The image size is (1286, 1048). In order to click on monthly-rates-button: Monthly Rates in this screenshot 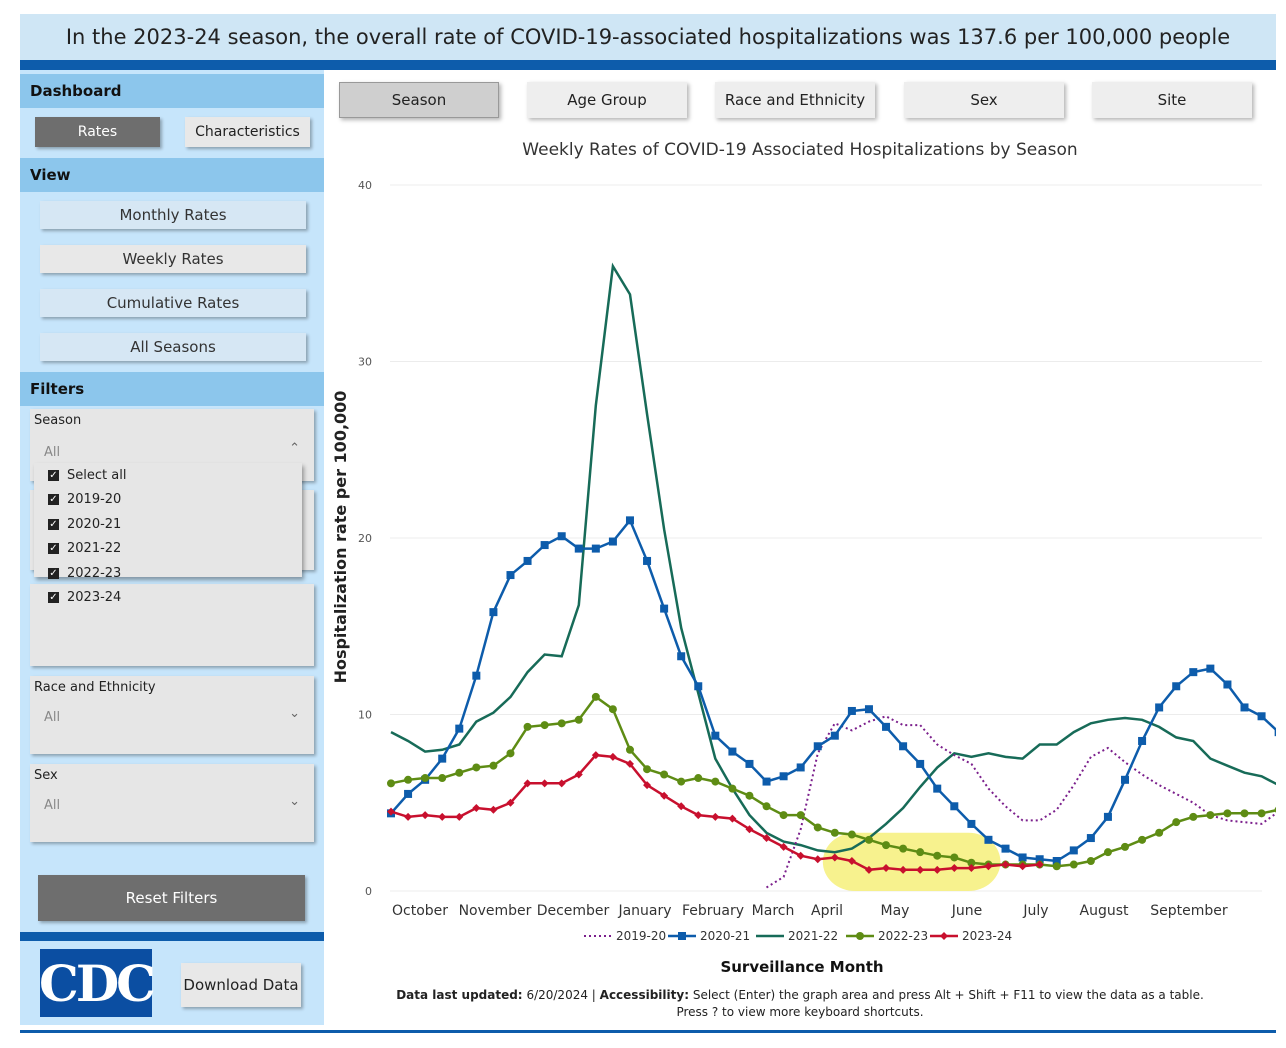, I will do `click(173, 215)`.